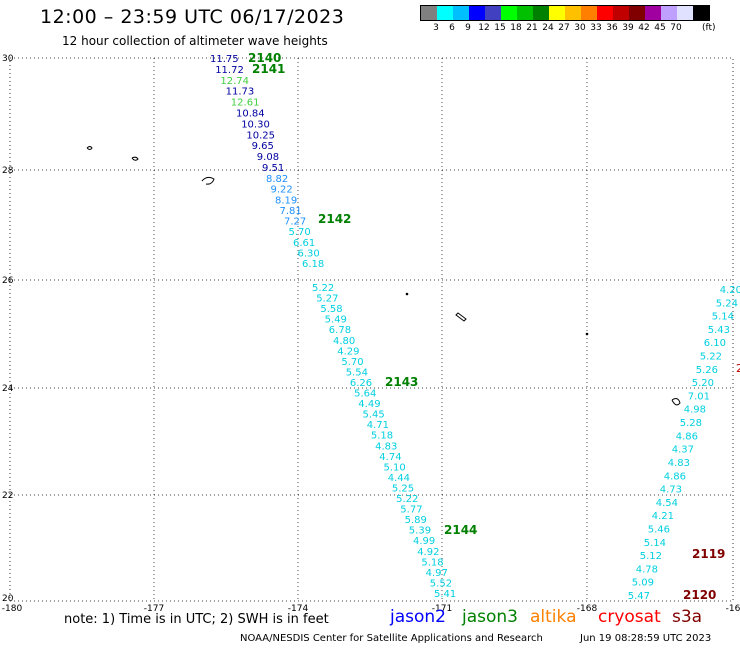 The image size is (740, 650). What do you see at coordinates (738, 368) in the screenshot?
I see `edge-mark: 2` at bounding box center [738, 368].